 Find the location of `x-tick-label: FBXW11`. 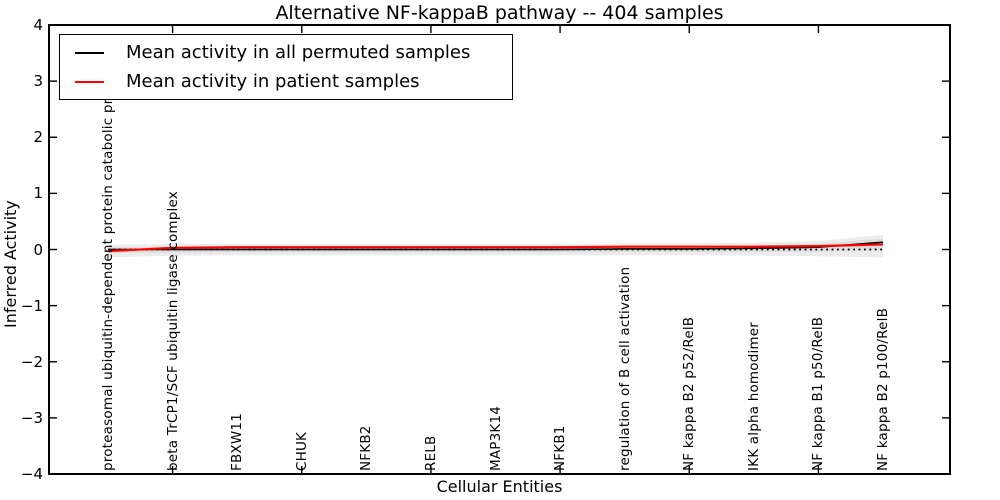

x-tick-label: FBXW11 is located at coordinates (237, 441).